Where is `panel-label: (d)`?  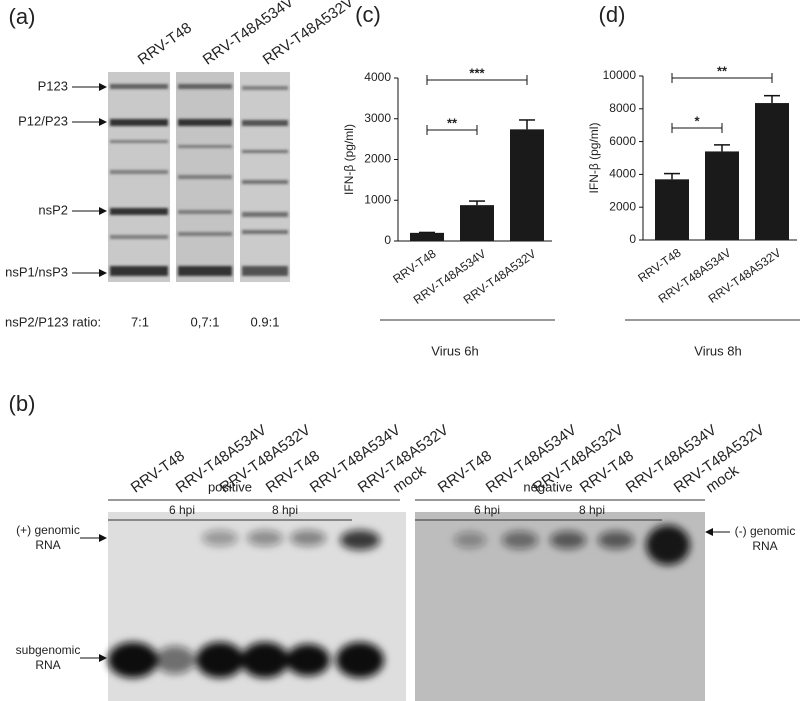 panel-label: (d) is located at coordinates (612, 14).